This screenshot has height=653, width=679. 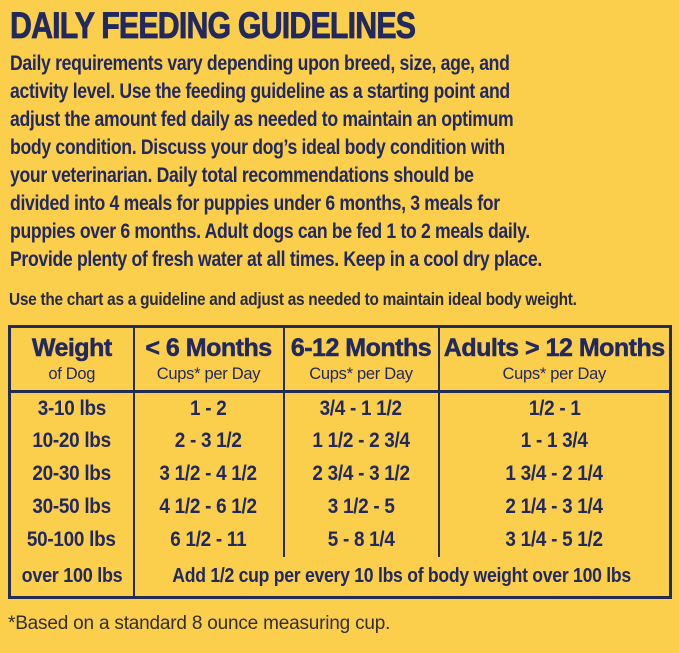 I want to click on cell-value: 2 - 3 1/2, so click(x=208, y=440).